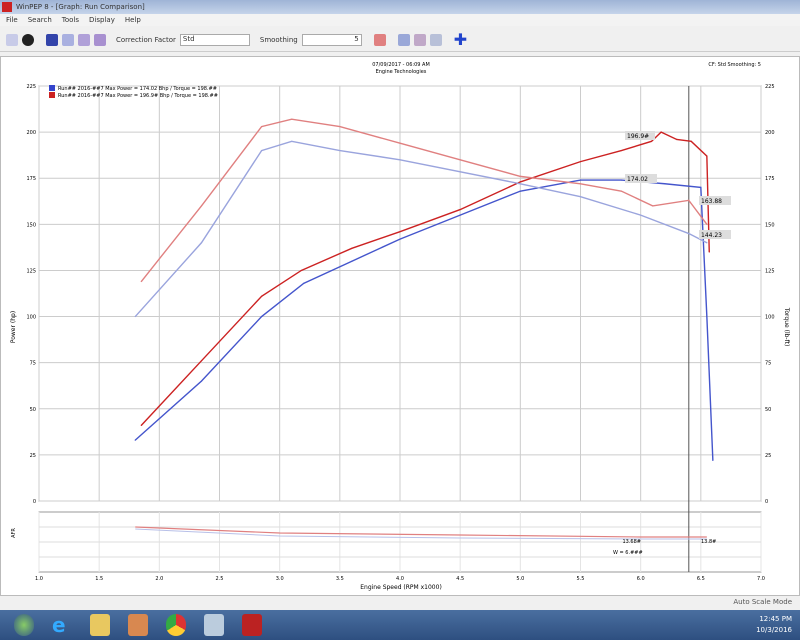 The width and height of the screenshot is (800, 640). I want to click on status-bar: Auto Scale Mode, so click(400, 604).